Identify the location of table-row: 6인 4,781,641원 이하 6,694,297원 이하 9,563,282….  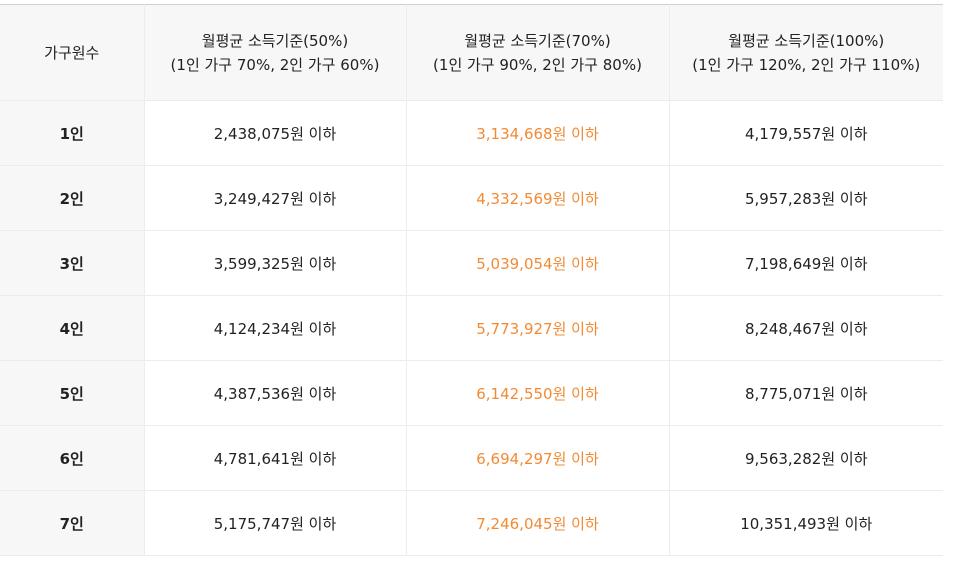
(471, 458).